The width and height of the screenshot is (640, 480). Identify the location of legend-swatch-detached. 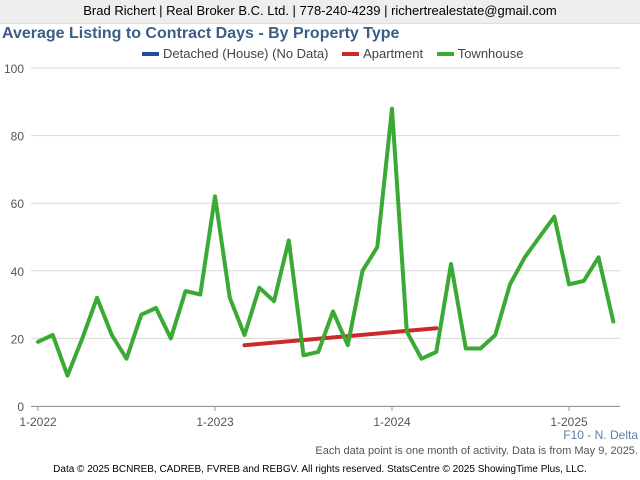
(150, 53).